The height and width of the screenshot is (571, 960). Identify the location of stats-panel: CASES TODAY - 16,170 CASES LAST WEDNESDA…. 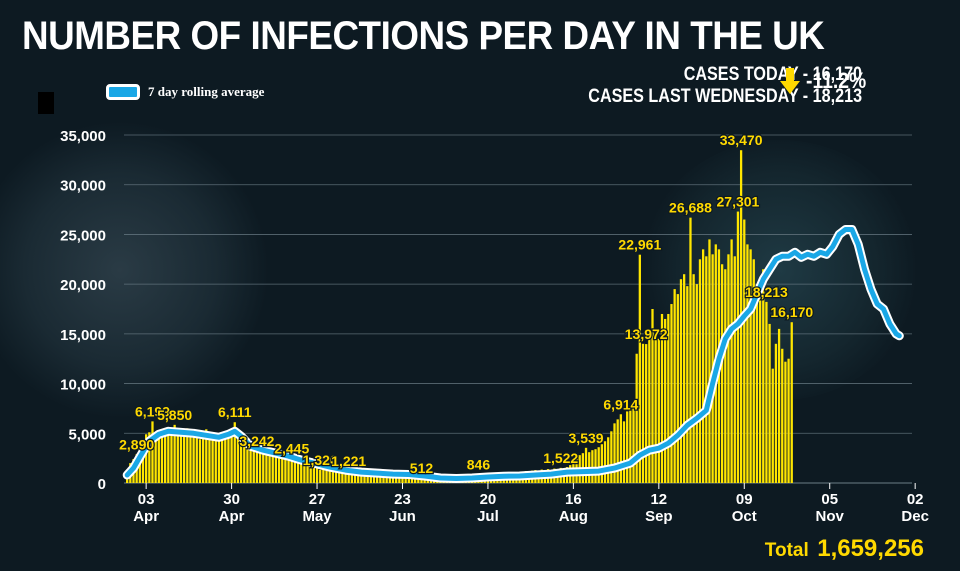
(701, 86).